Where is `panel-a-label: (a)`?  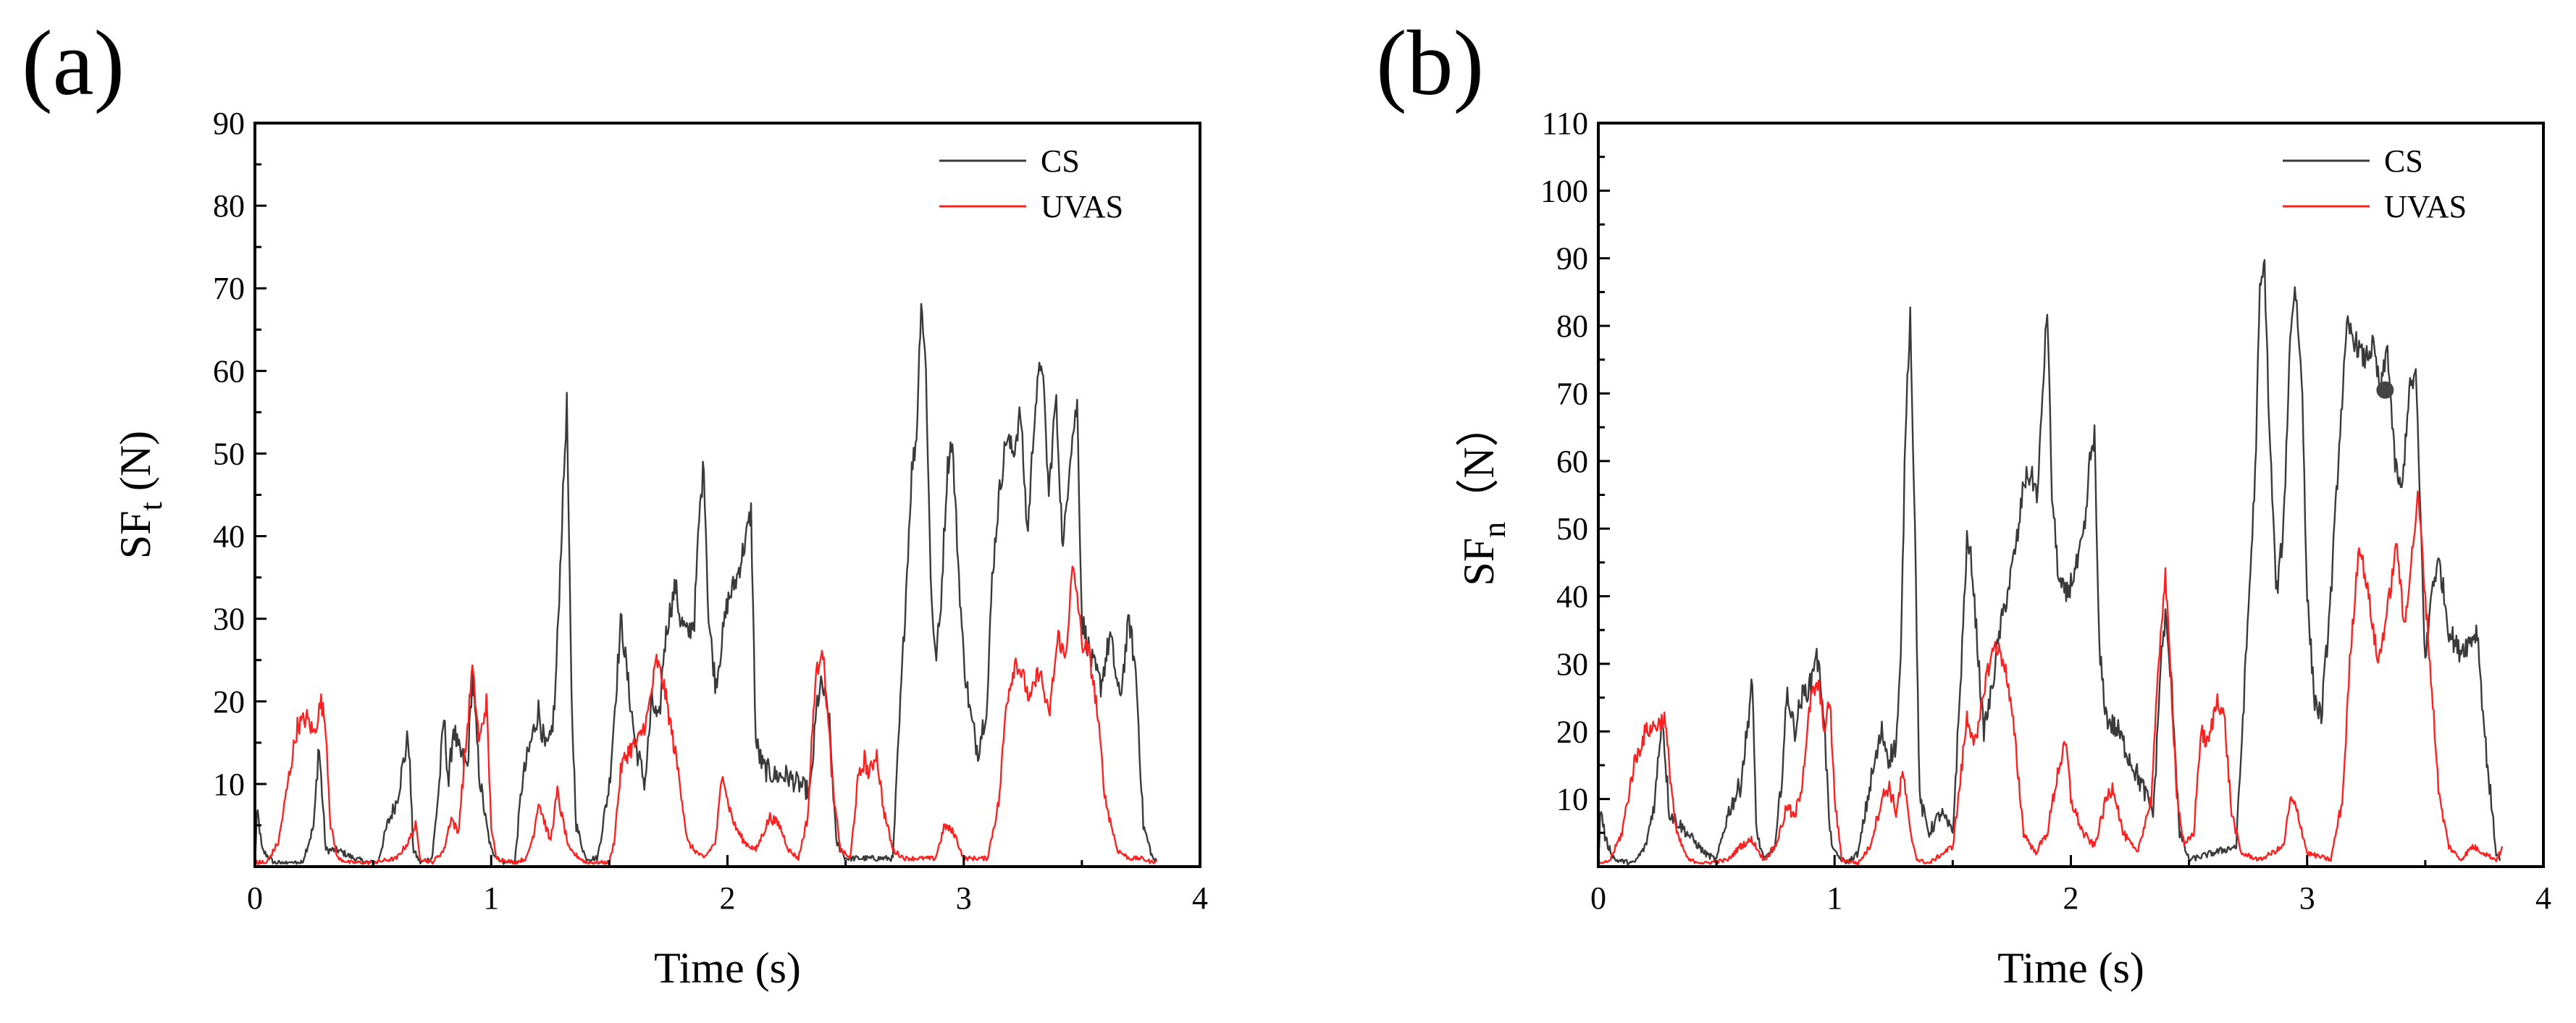
panel-a-label: (a) is located at coordinates (73, 63).